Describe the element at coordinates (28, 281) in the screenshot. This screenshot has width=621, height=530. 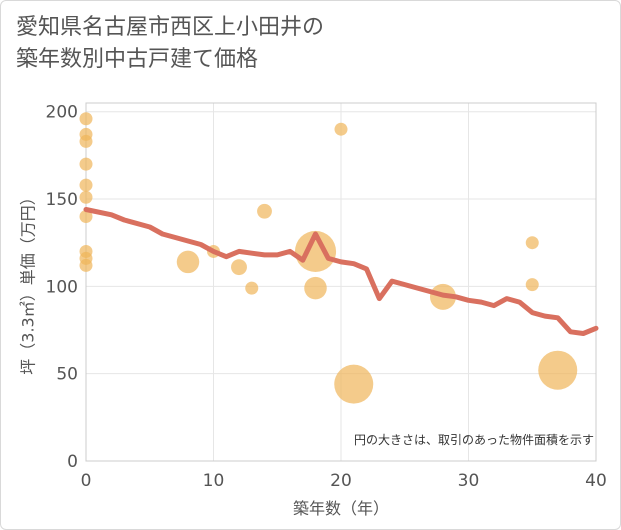
I see `y-axis-label: 坪（3.3㎡）単価（万円）` at that location.